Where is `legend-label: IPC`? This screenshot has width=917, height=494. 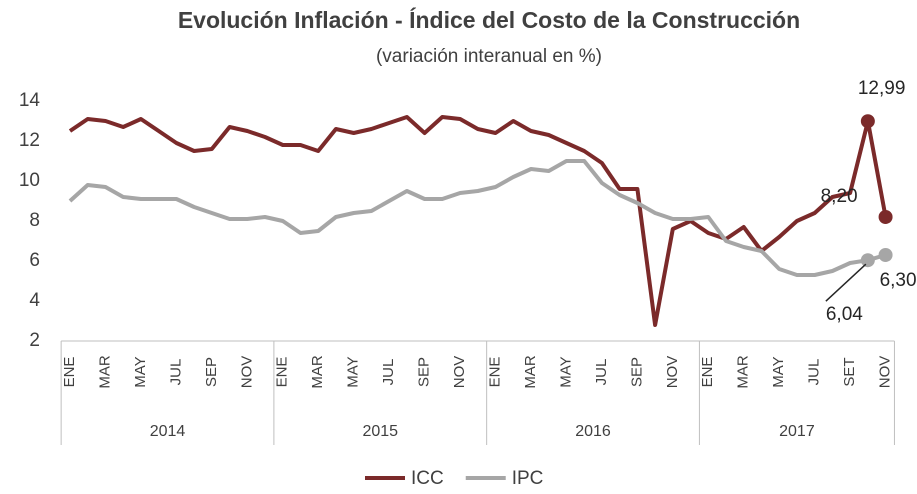
legend-label: IPC is located at coordinates (528, 478).